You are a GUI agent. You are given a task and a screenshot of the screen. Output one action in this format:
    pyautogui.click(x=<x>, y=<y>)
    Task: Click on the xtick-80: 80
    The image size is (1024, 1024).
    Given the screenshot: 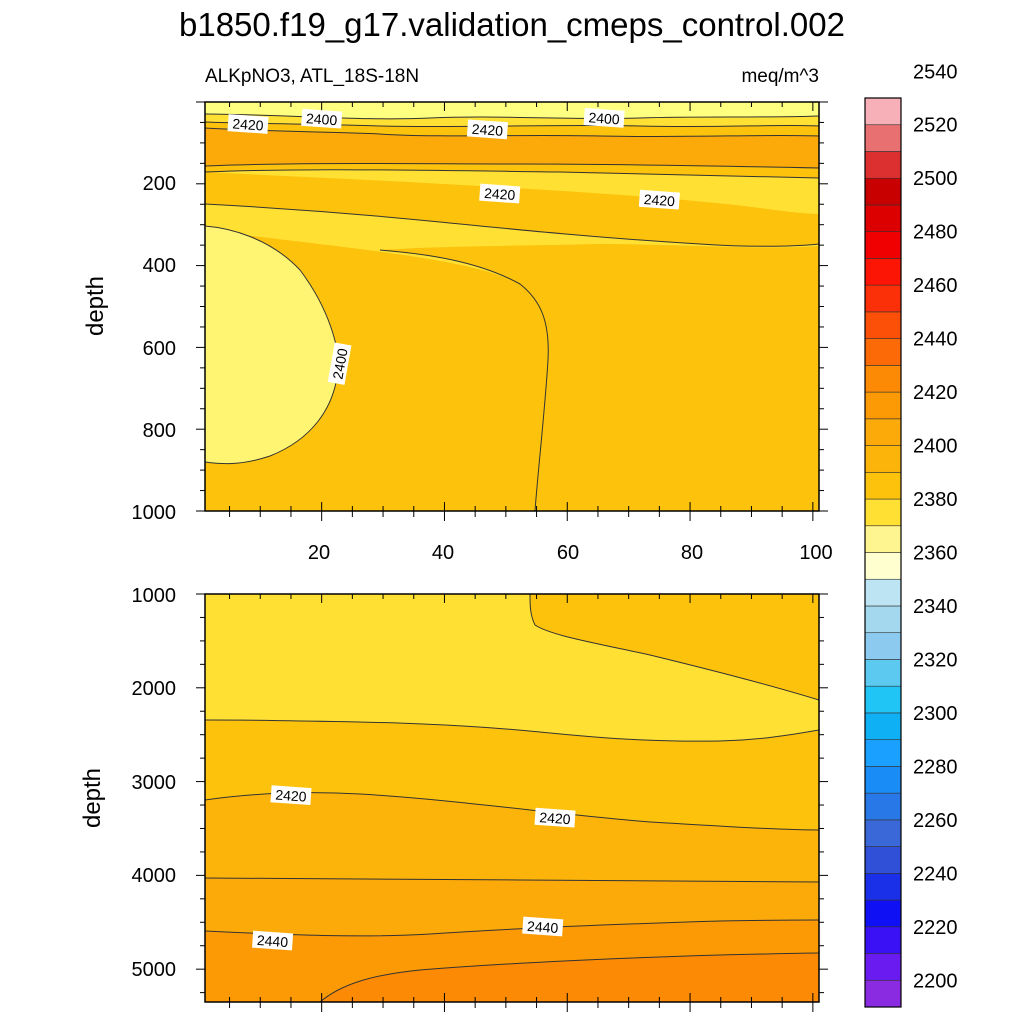 What is the action you would take?
    pyautogui.click(x=692, y=553)
    